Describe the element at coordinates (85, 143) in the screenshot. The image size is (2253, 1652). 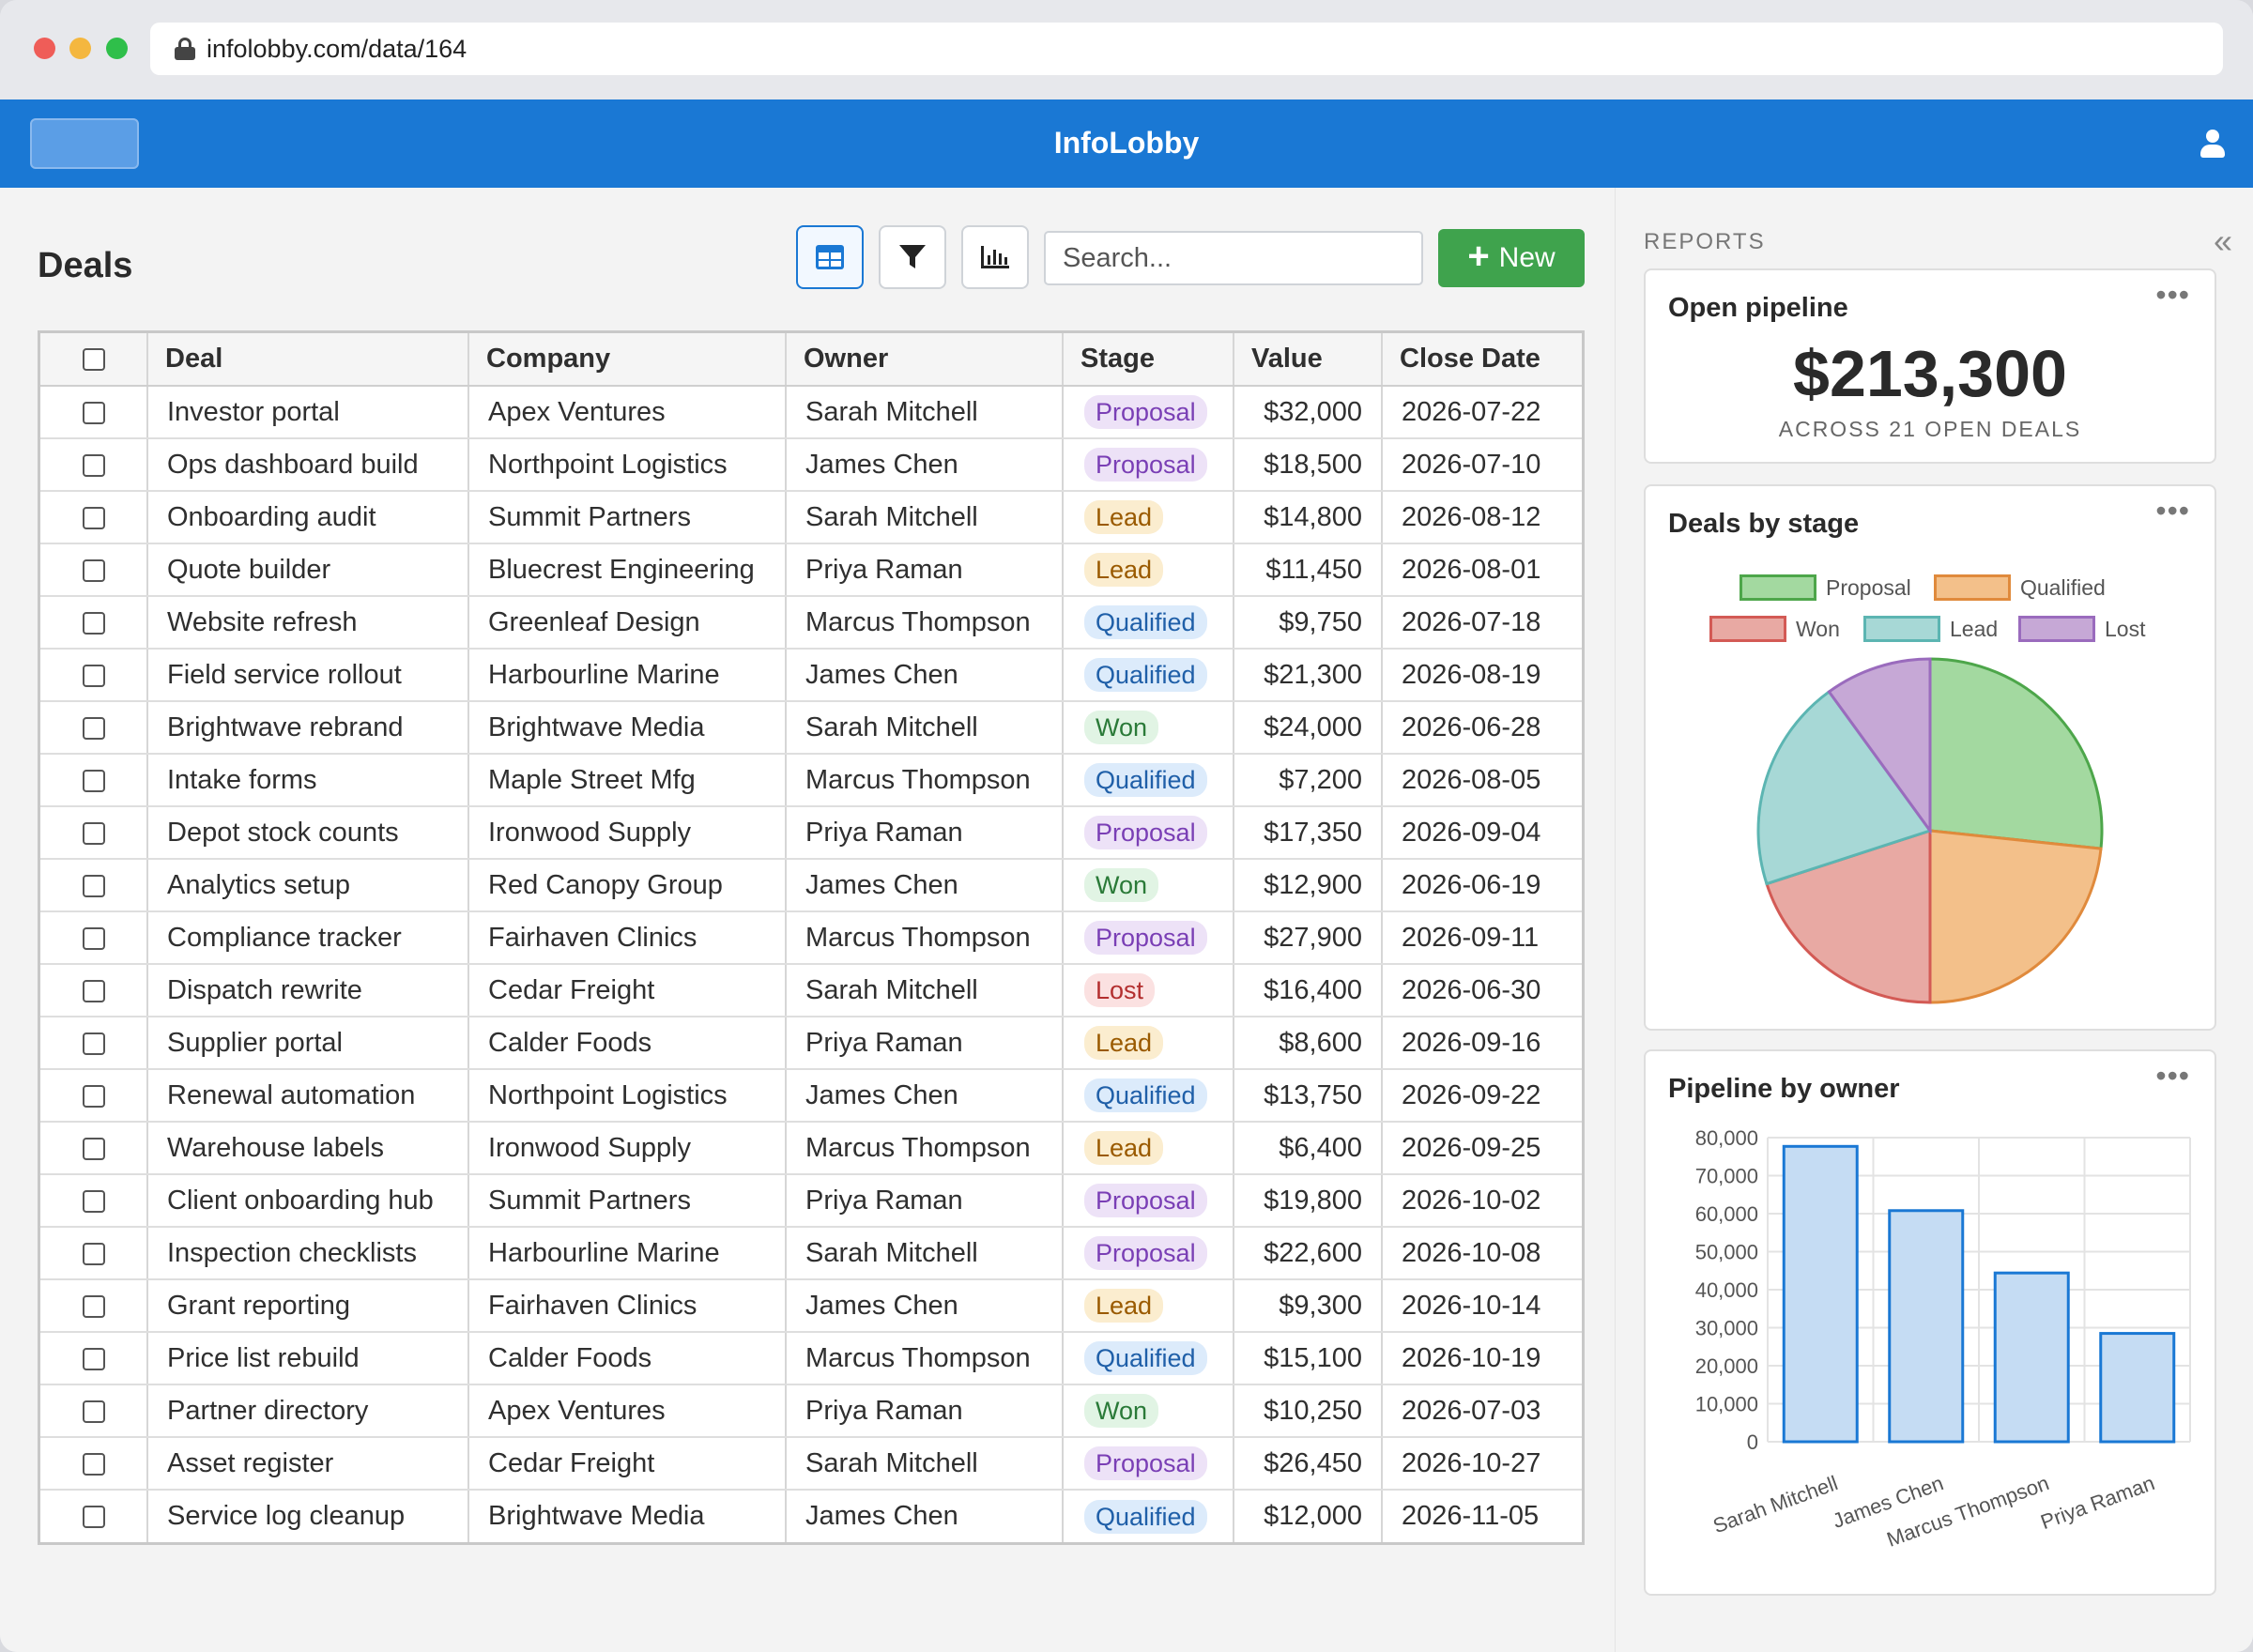
I see `menu-button` at that location.